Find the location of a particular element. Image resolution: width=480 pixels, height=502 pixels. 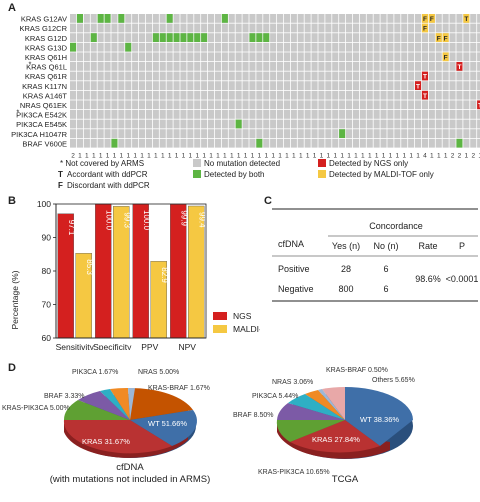

plot-frame is located at coordinates (131, 271).